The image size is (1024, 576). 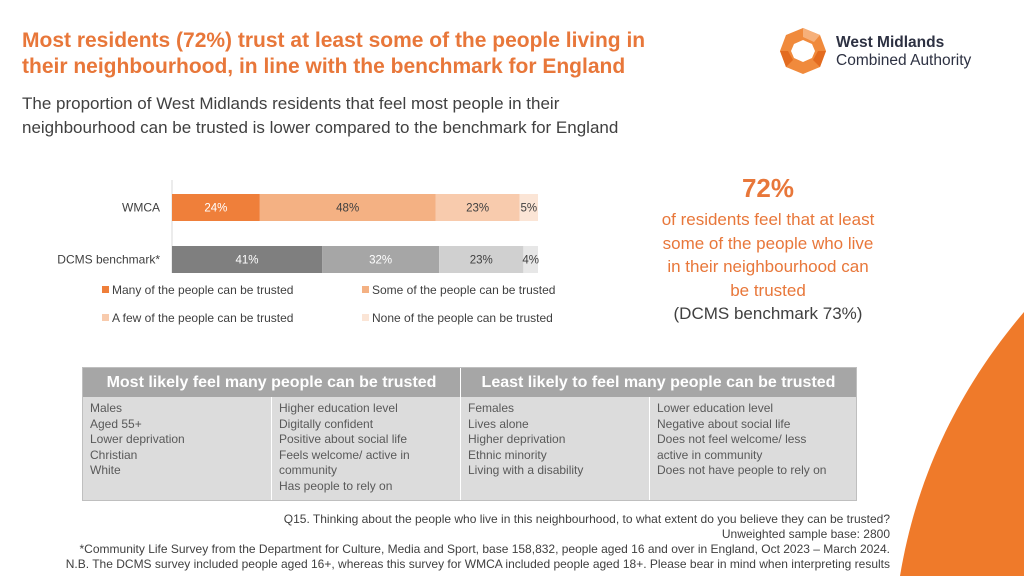 What do you see at coordinates (742, 470) in the screenshot?
I see `table-cell: Does not have people to rely on` at bounding box center [742, 470].